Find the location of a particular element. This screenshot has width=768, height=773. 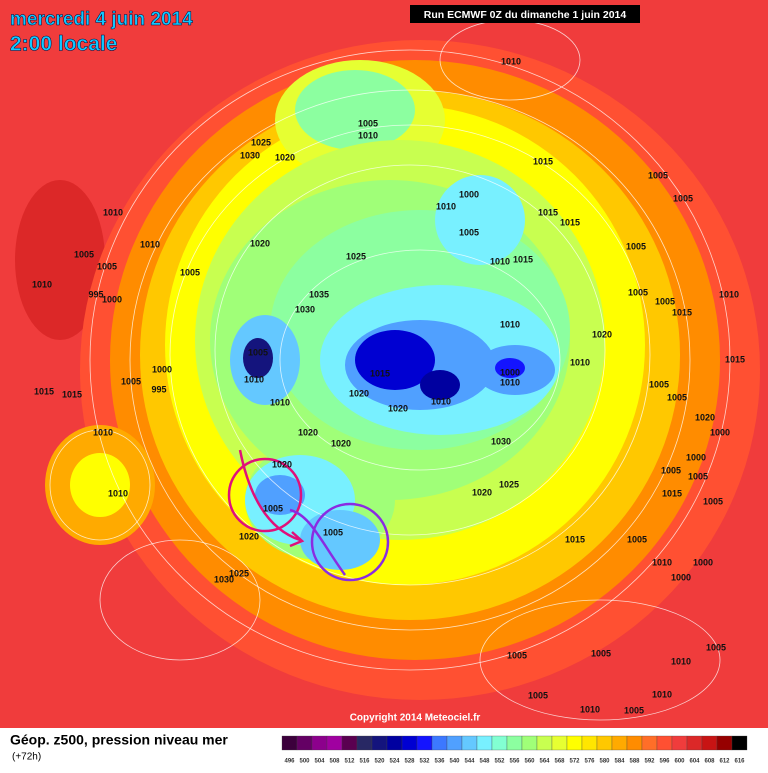

scale-label: 508 is located at coordinates (334, 762).